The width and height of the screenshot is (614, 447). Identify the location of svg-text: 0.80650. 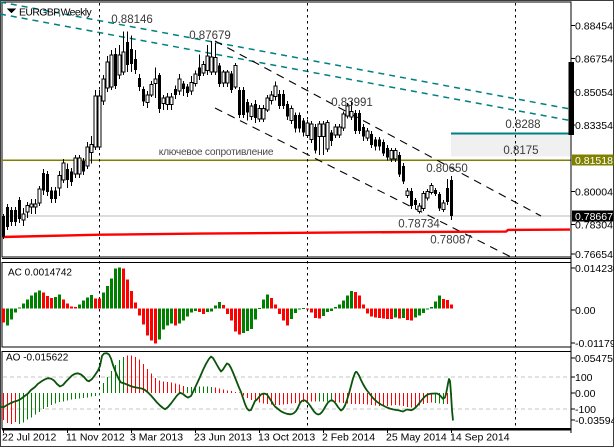
(447, 169).